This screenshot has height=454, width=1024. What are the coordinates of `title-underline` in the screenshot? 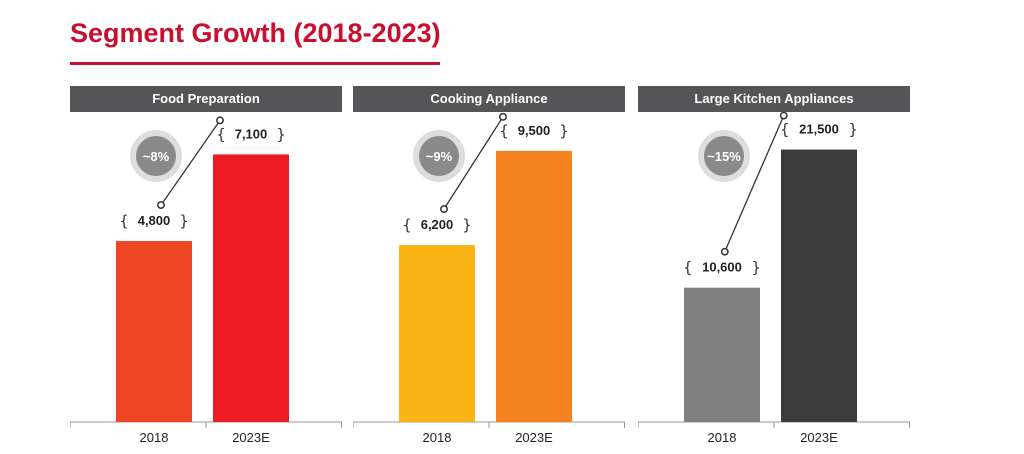 It's located at (255, 63).